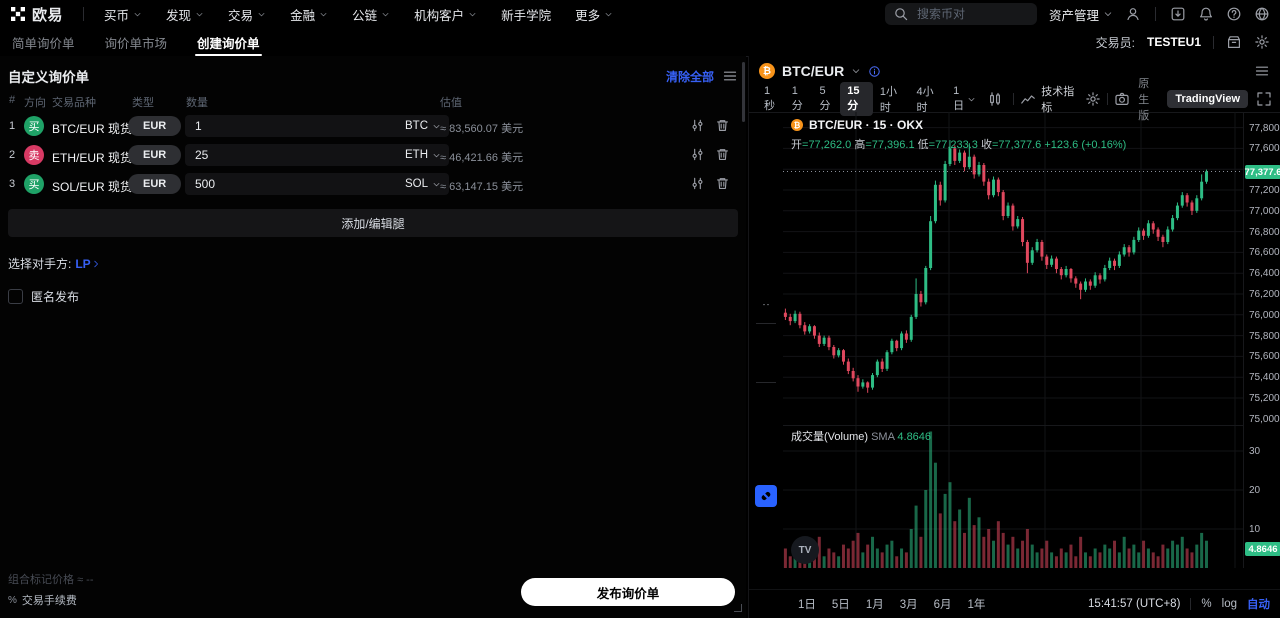 The image size is (1280, 618). What do you see at coordinates (1093, 99) in the screenshot?
I see `chart-settings-icon` at bounding box center [1093, 99].